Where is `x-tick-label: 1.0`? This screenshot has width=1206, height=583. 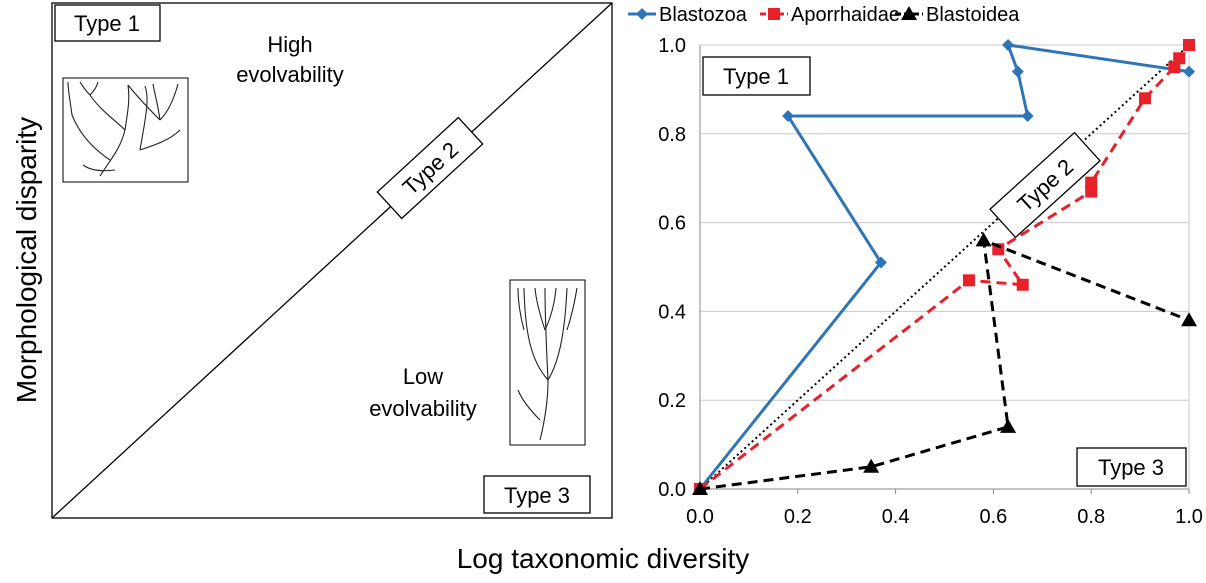
x-tick-label: 1.0 is located at coordinates (1189, 517).